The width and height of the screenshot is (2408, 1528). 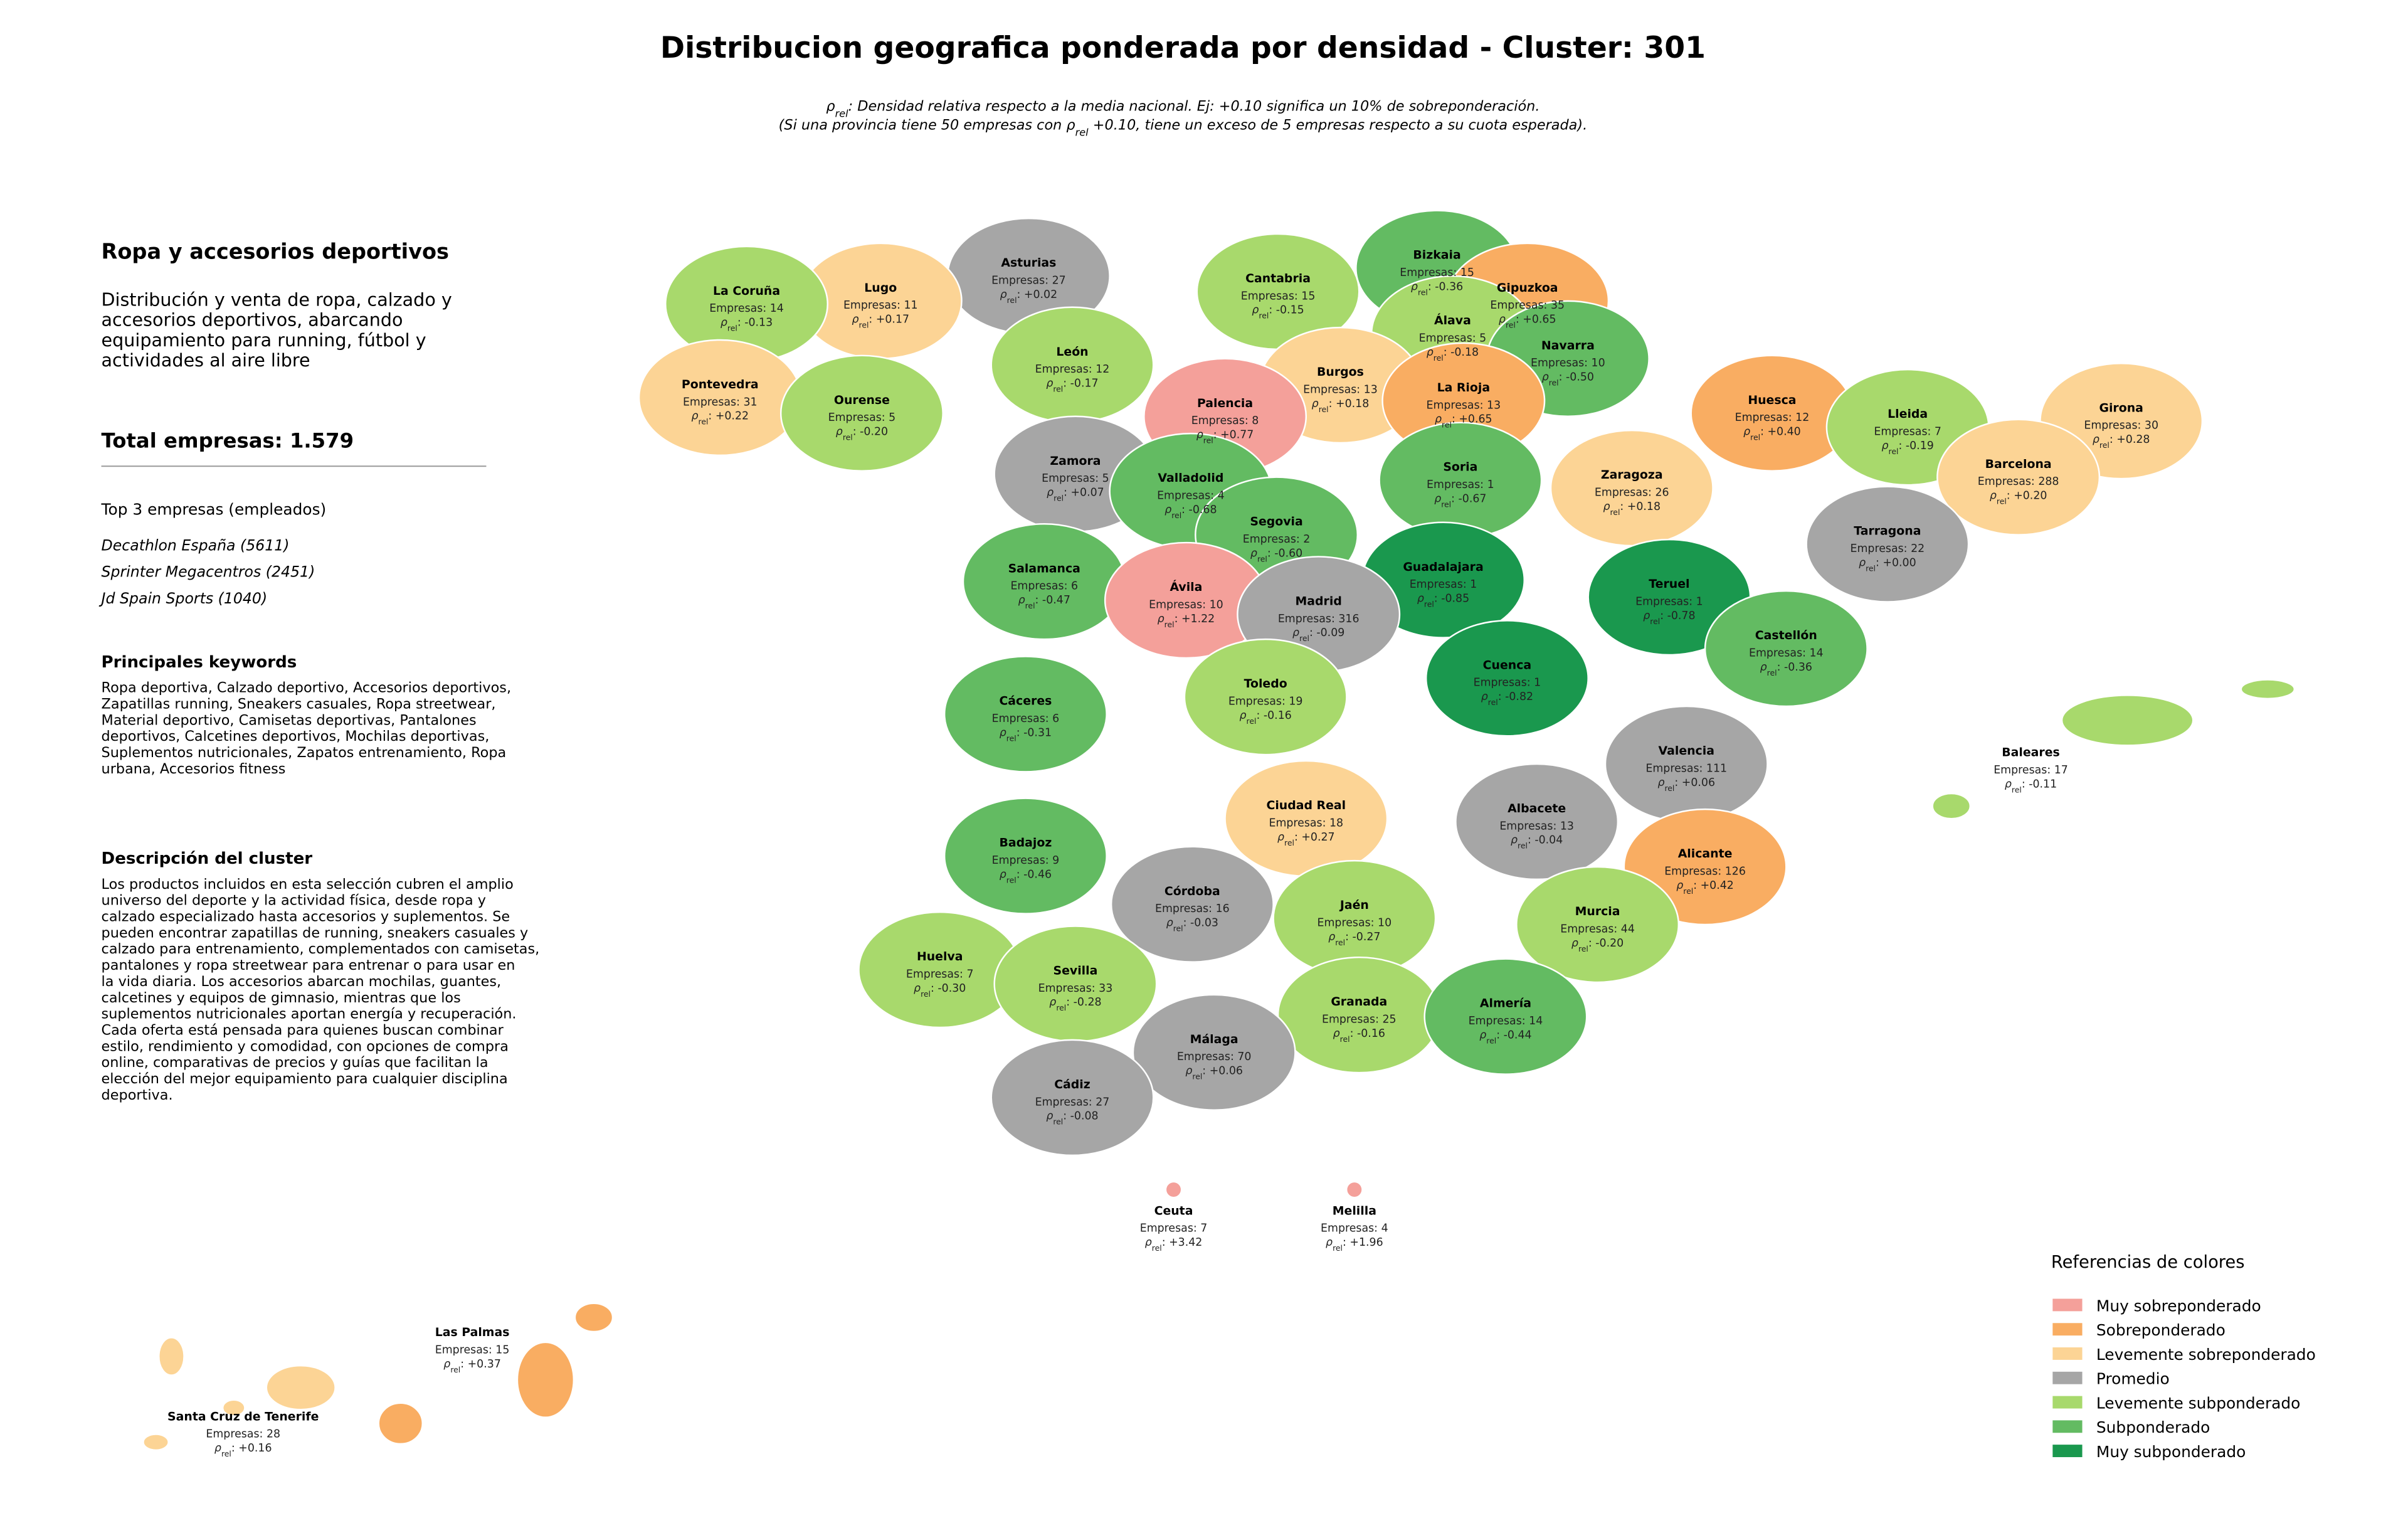 What do you see at coordinates (1214, 1039) in the screenshot?
I see `province-name: Málaga` at bounding box center [1214, 1039].